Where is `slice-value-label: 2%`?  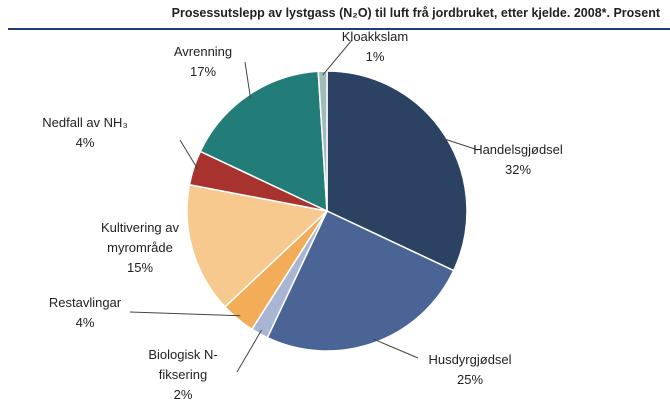 slice-value-label: 2% is located at coordinates (183, 394).